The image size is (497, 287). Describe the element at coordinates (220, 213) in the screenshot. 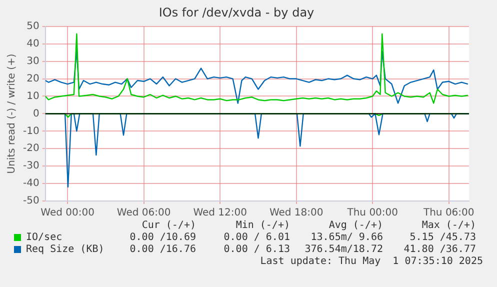

I see `x-tick-label: Wed 12:00` at that location.